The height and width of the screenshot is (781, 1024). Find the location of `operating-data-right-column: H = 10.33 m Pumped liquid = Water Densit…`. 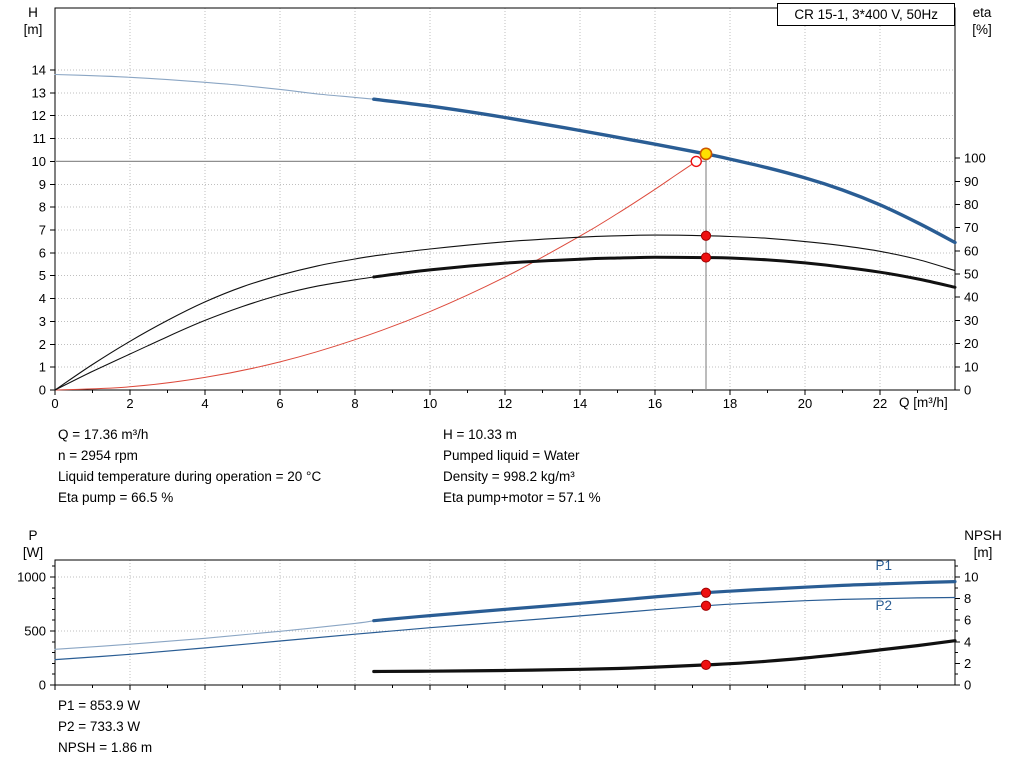

operating-data-right-column: H = 10.33 m Pumped liquid = Water Densit… is located at coordinates (522, 466).